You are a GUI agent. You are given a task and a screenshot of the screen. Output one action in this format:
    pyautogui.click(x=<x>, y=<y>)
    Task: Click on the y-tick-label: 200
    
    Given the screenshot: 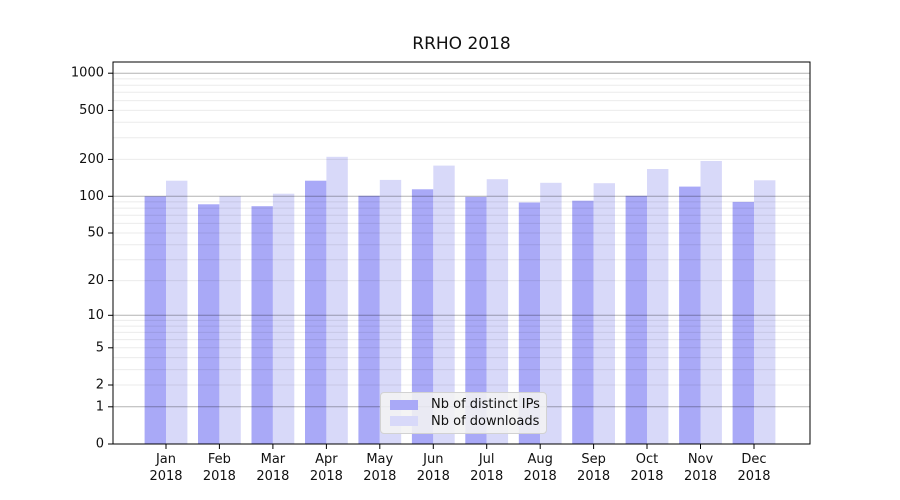 What is the action you would take?
    pyautogui.click(x=91, y=159)
    